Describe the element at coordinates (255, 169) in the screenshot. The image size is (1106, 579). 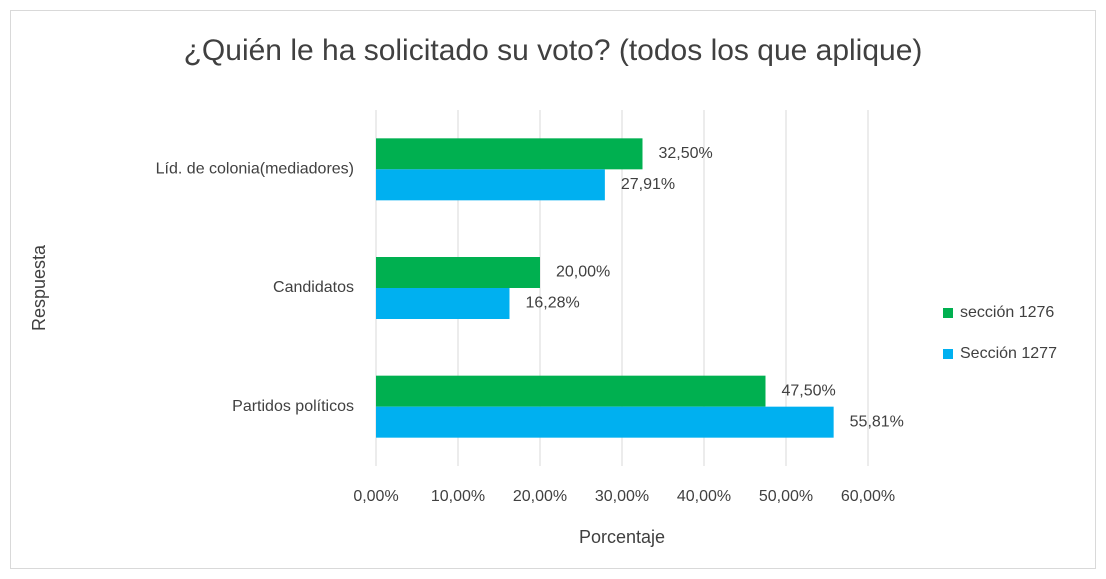
I see `y-tick-label: Líd. de colonia(mediadores)` at that location.